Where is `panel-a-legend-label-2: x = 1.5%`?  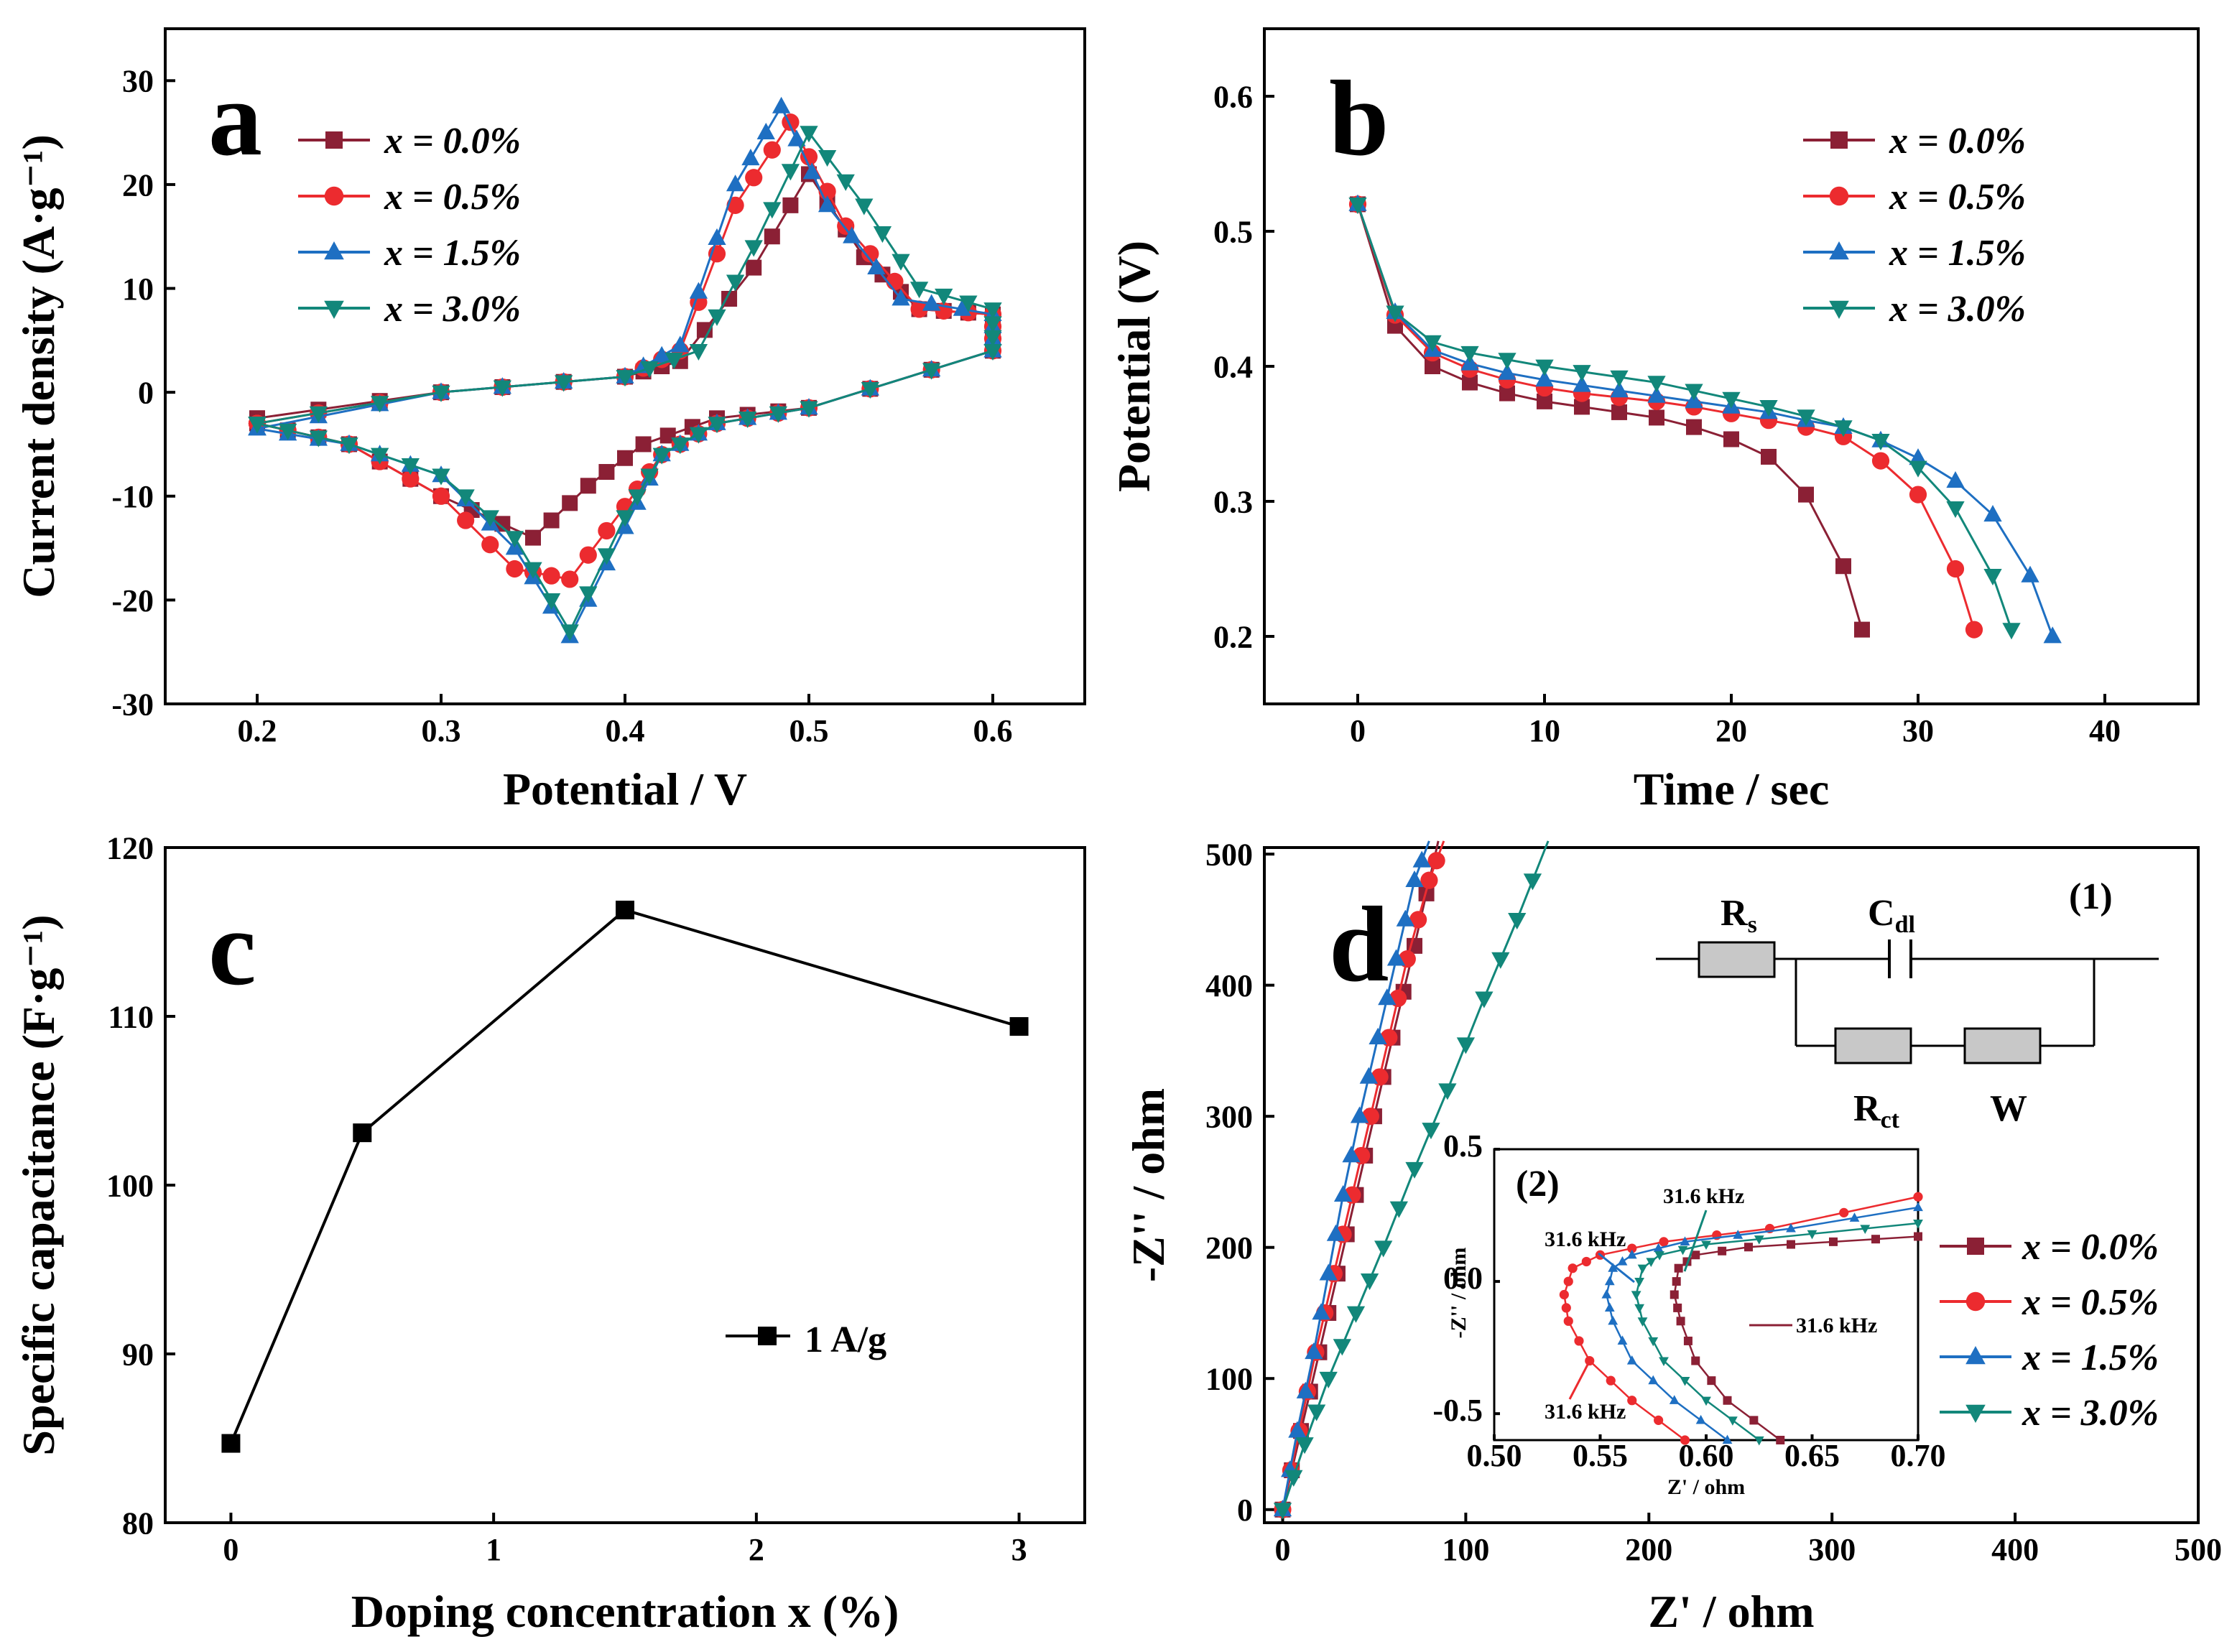
panel-a-legend-label-2: x = 1.5% is located at coordinates (453, 254).